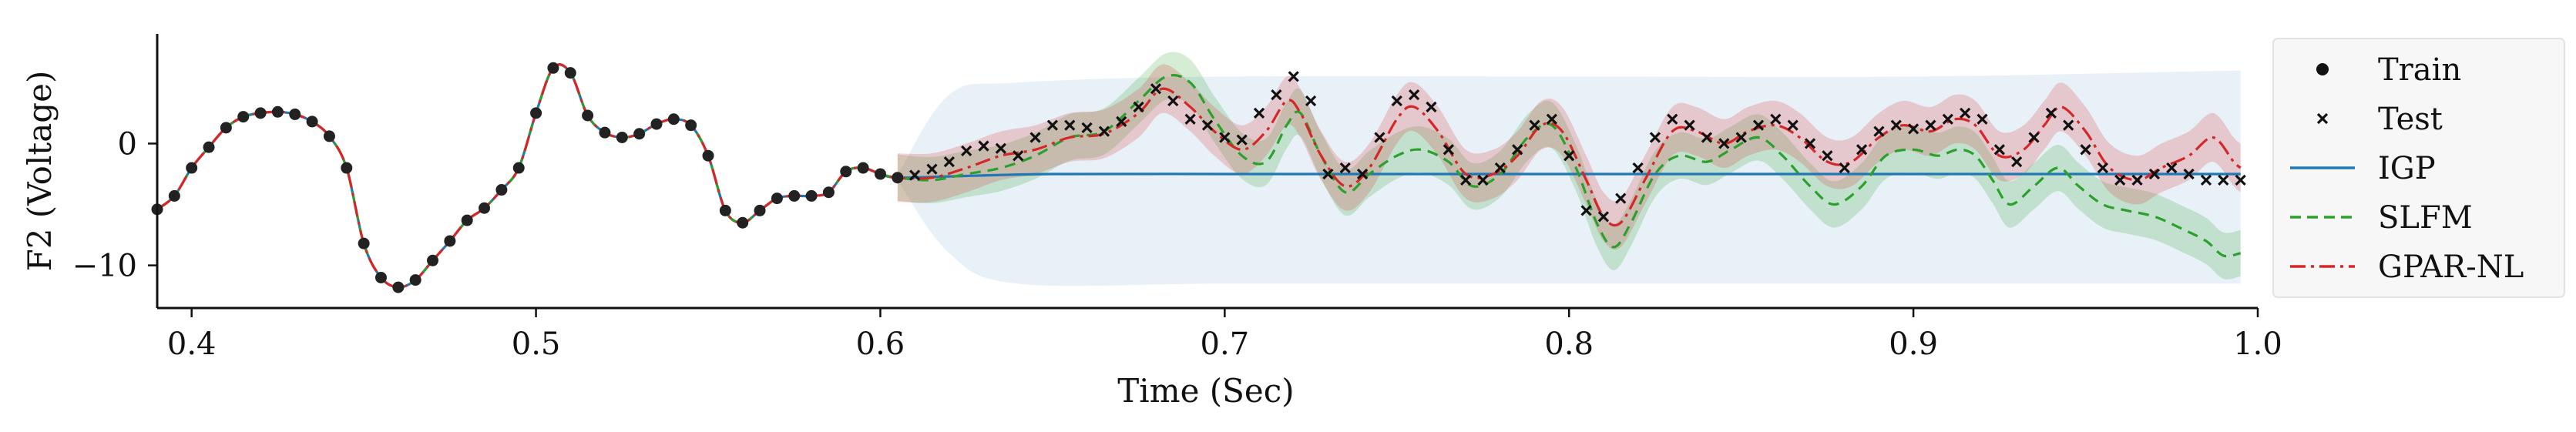 This screenshot has width=2576, height=432. I want to click on legend-label-gpar-nl: GPAR-NL, so click(2451, 267).